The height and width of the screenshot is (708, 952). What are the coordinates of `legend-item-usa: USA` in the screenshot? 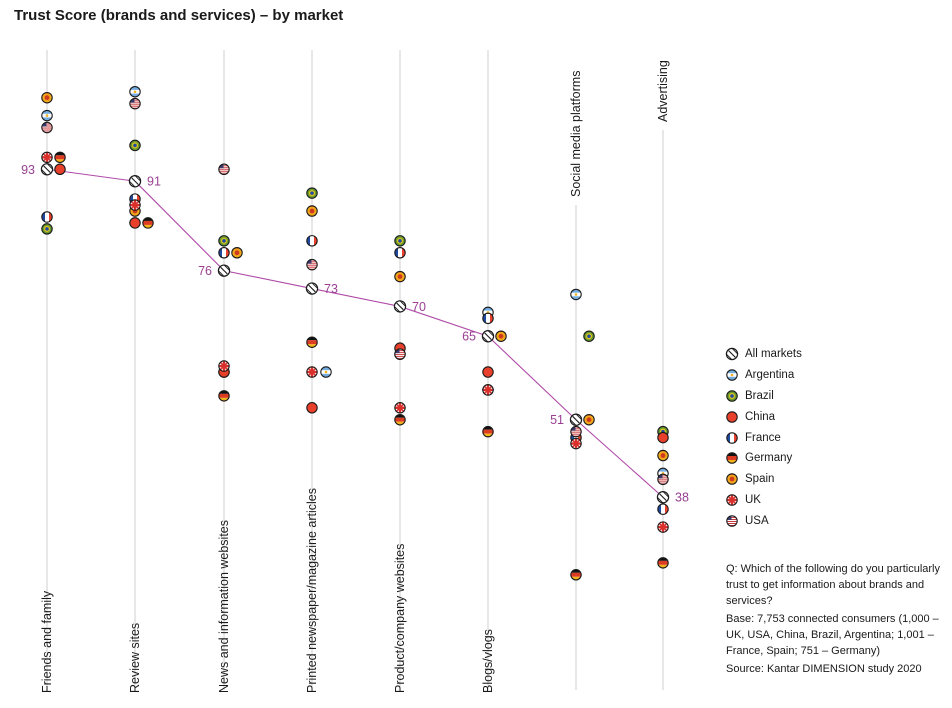 It's located at (763, 520).